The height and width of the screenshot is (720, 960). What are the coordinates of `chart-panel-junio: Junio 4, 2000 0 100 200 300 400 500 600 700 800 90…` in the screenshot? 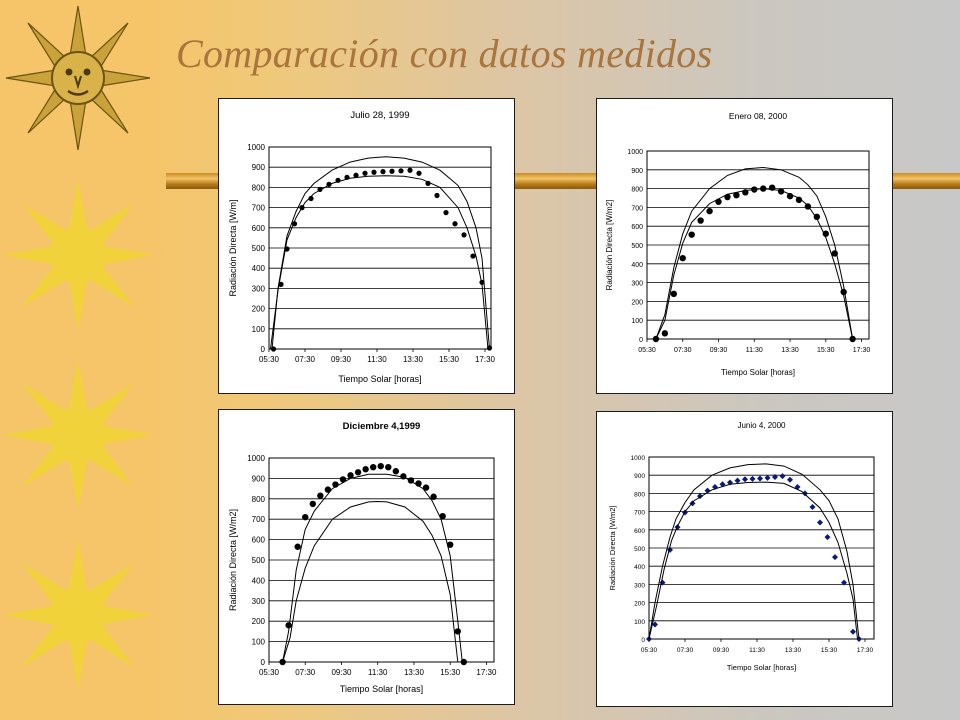 It's located at (744, 559).